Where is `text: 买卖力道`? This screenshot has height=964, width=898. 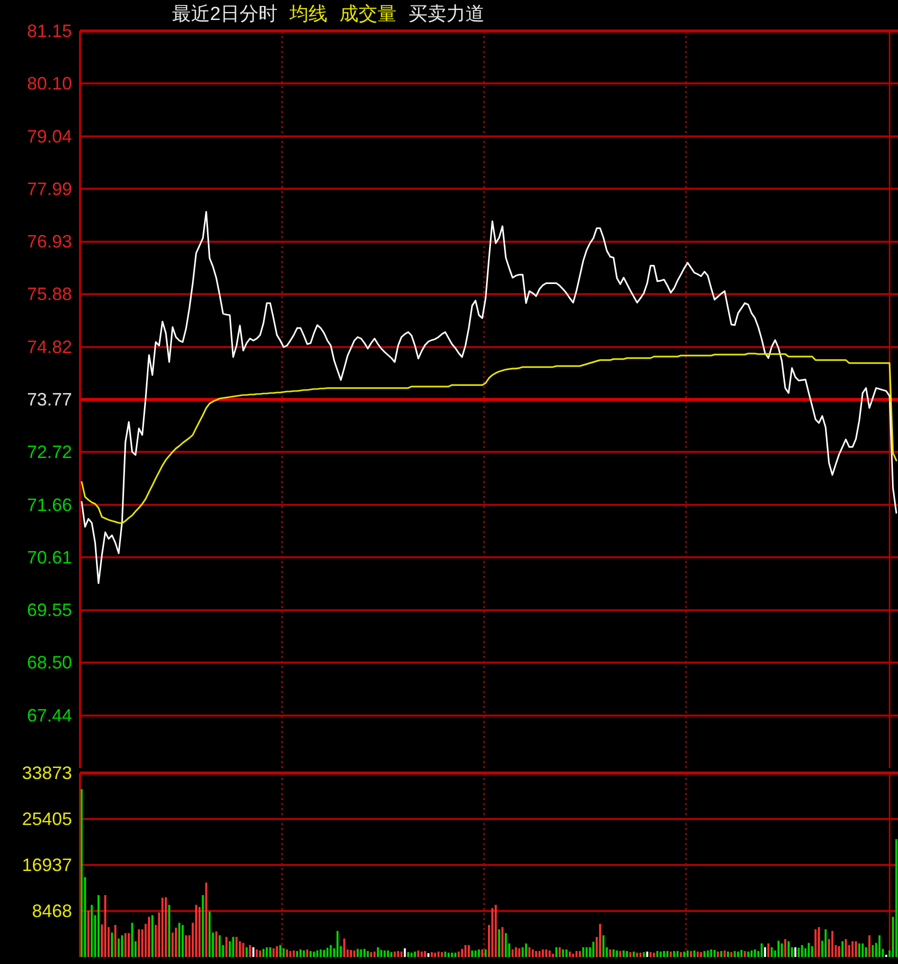 text: 买卖力道 is located at coordinates (446, 14).